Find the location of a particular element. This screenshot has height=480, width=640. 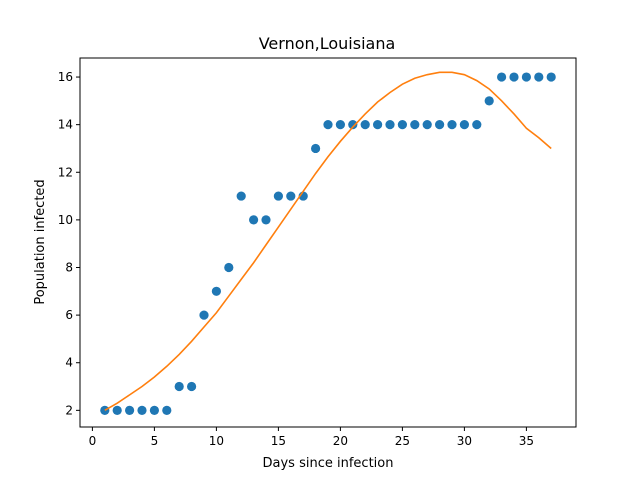

y-tick-label-2: 2 is located at coordinates (69, 410).